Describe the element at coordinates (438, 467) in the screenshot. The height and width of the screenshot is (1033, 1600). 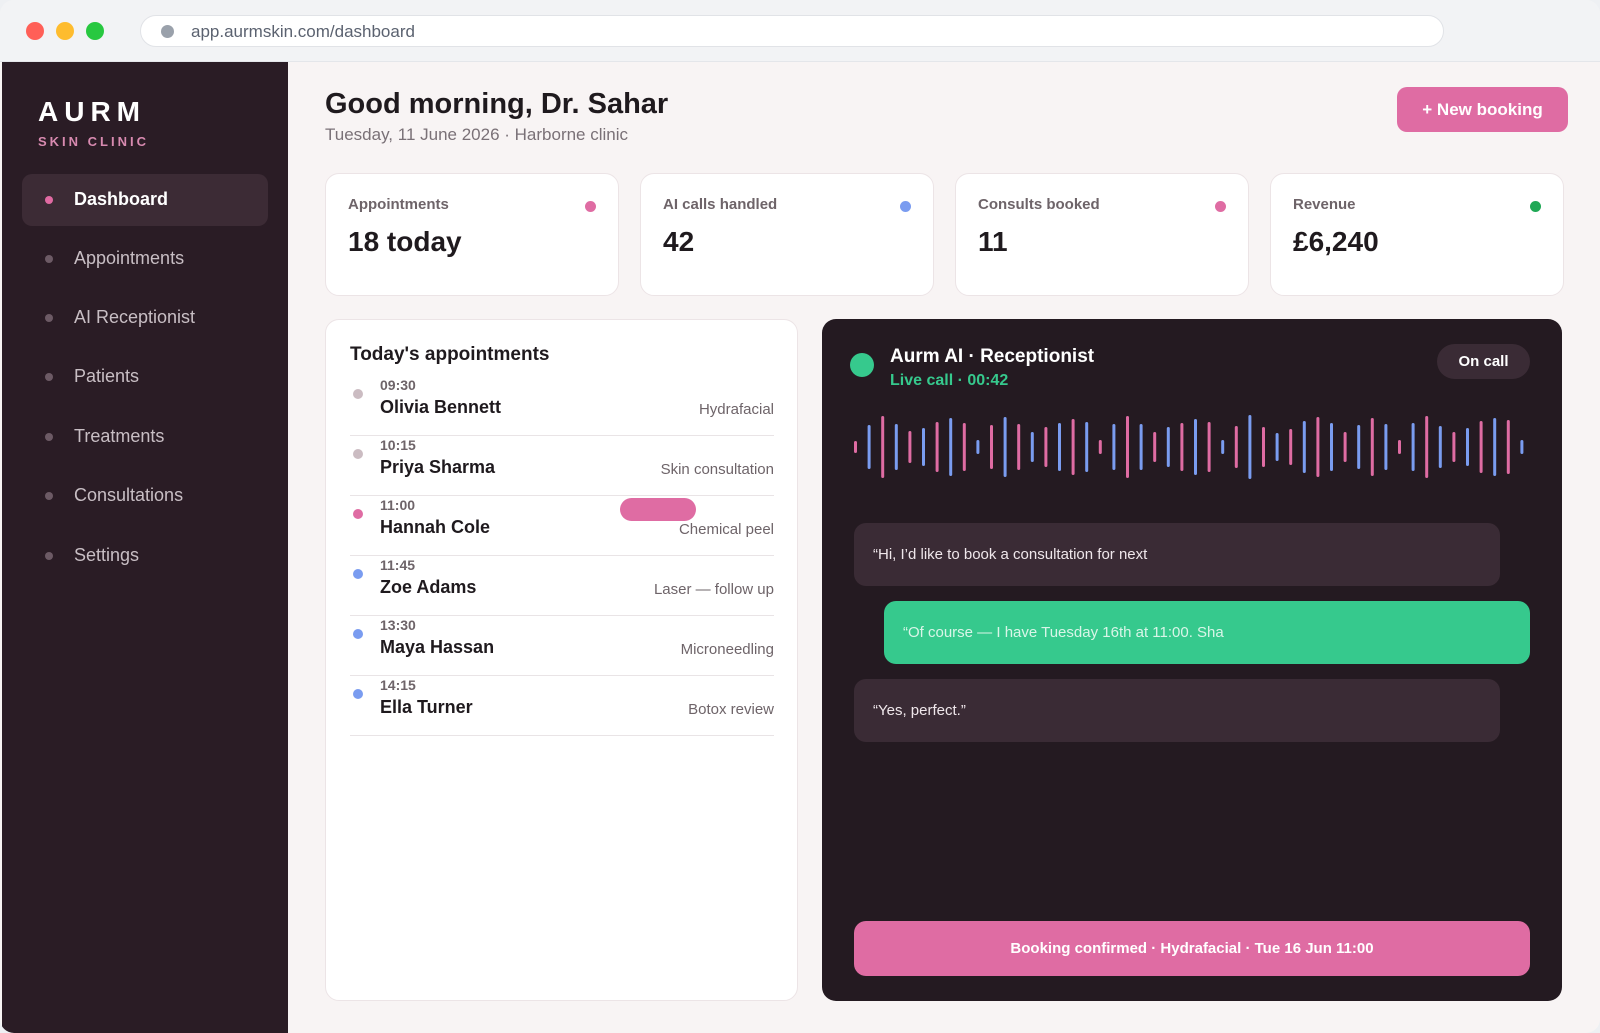
I see `patient-name: Priya Sharma` at that location.